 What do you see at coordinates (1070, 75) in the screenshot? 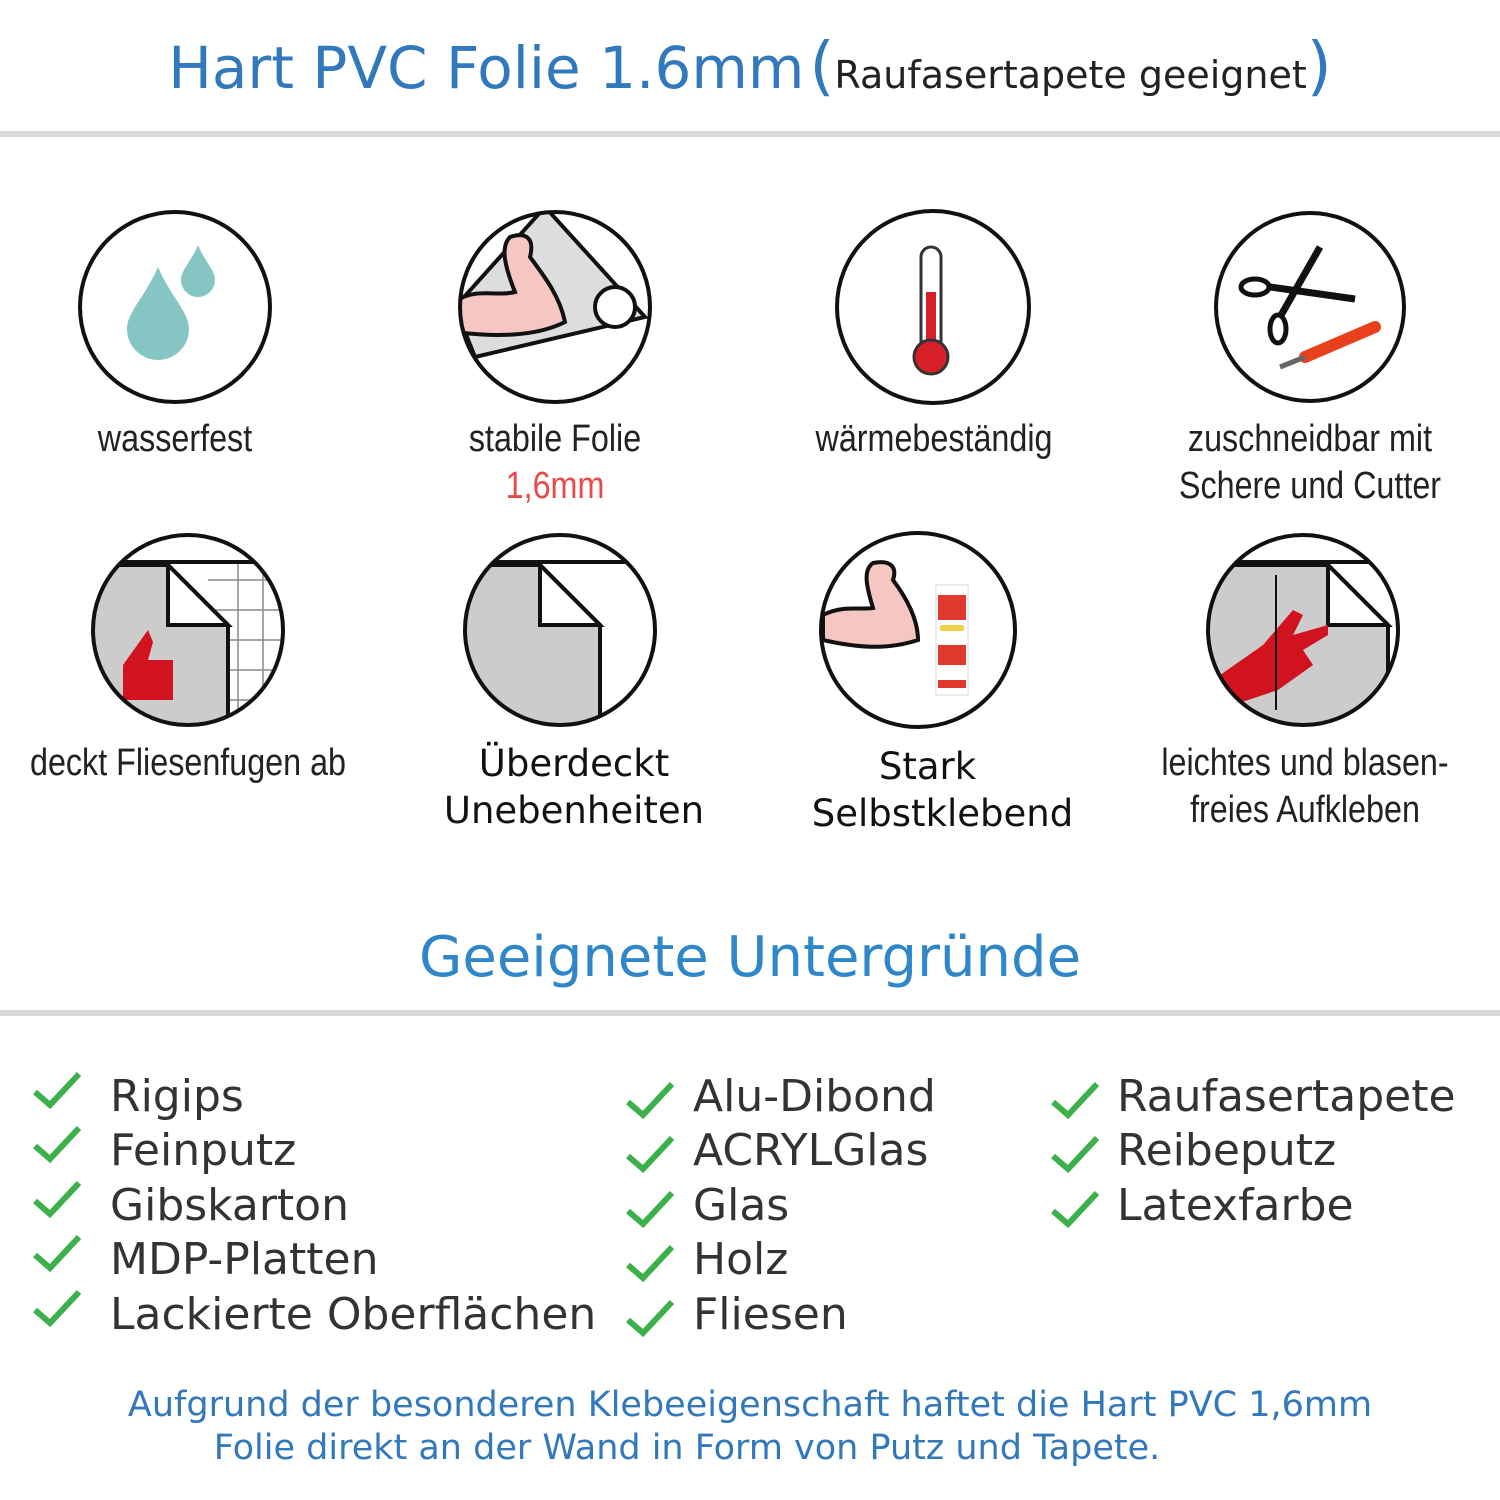
I see `title-subtitle: Raufasertapete geeignet` at bounding box center [1070, 75].